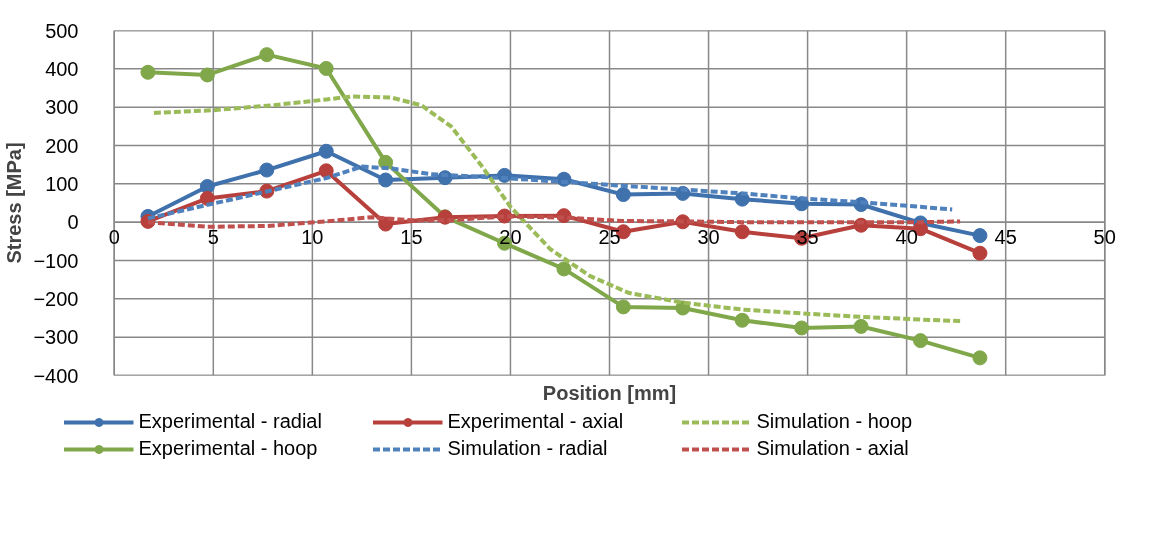  What do you see at coordinates (62, 183) in the screenshot?
I see `y-tick-label: 100` at bounding box center [62, 183].